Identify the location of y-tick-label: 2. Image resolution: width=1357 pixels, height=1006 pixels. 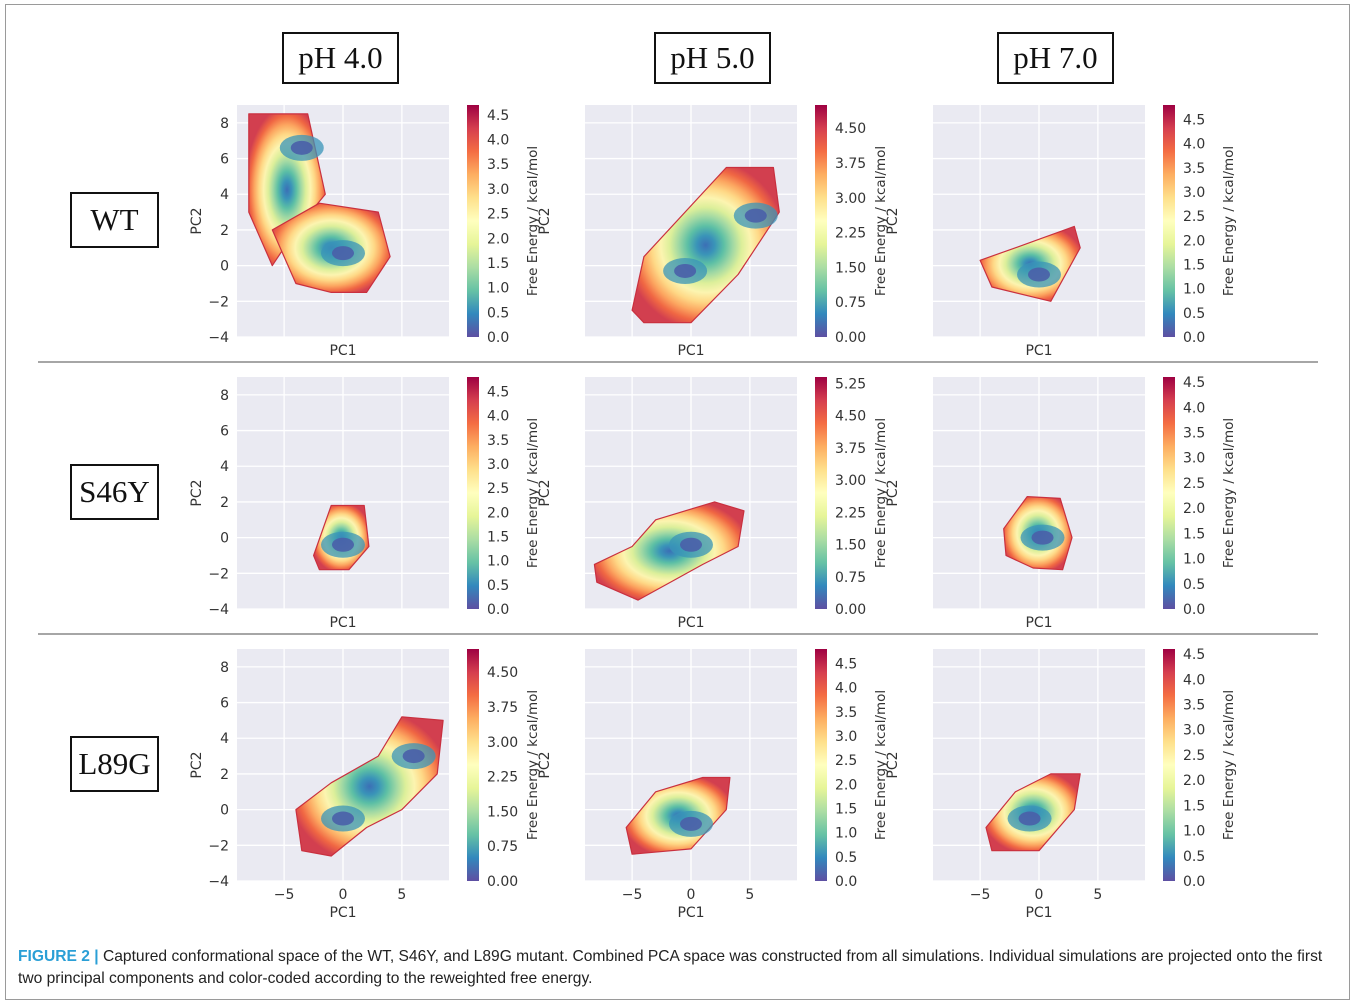
(224, 775).